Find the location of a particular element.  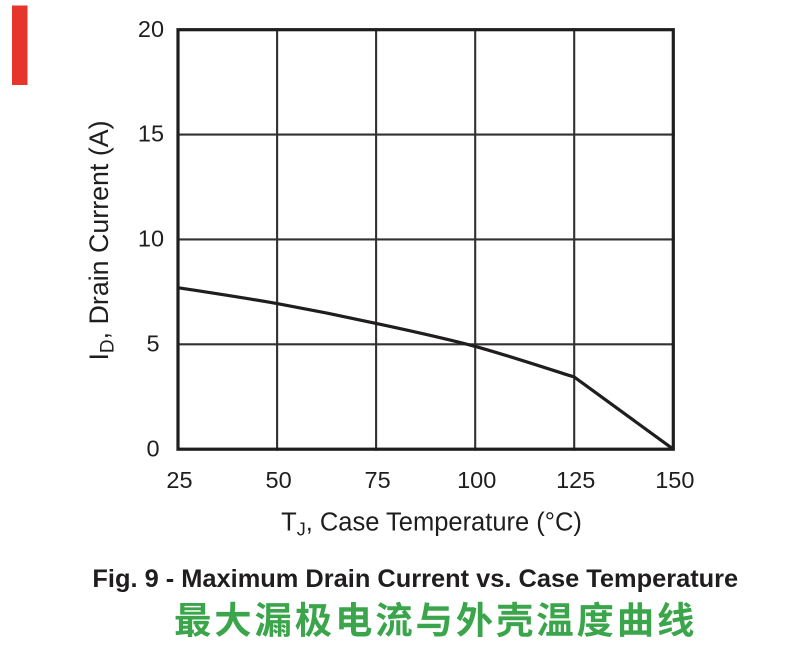

svg-text: 0 is located at coordinates (152, 448).